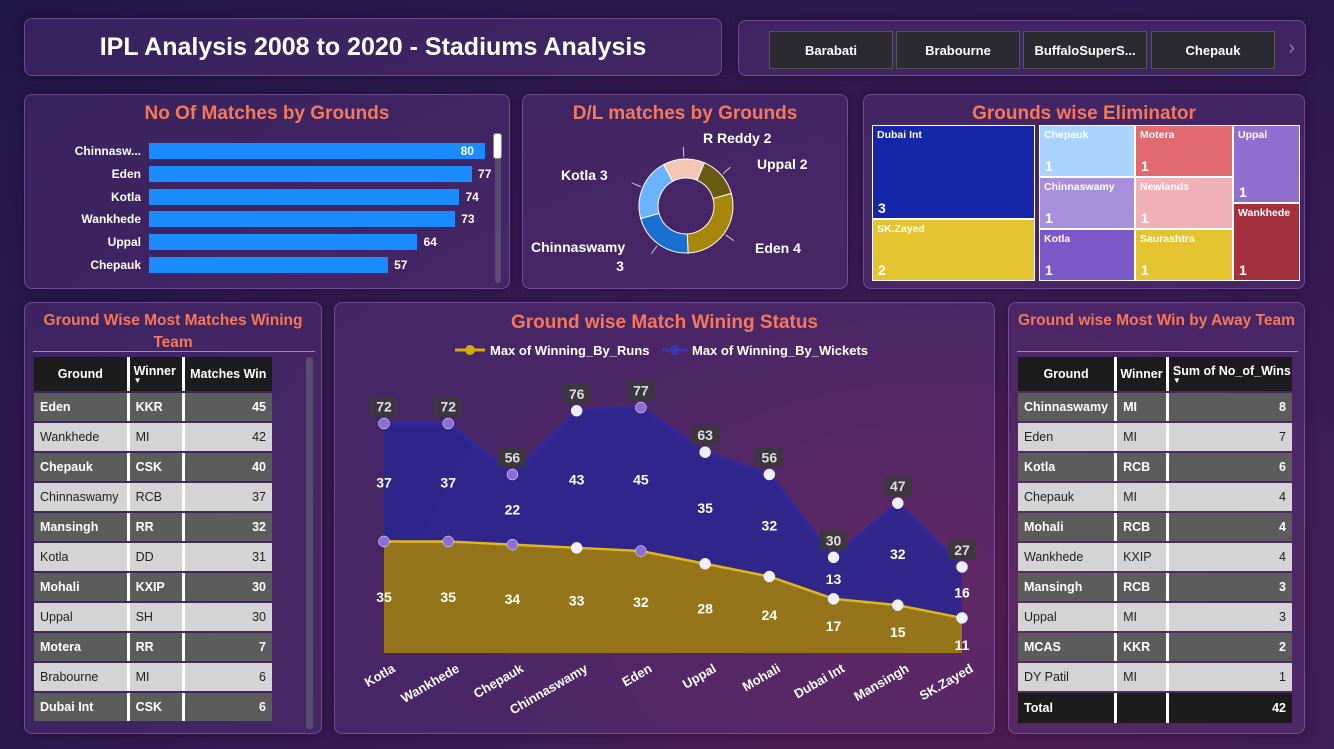  I want to click on point-wickets-uppal, so click(705, 452).